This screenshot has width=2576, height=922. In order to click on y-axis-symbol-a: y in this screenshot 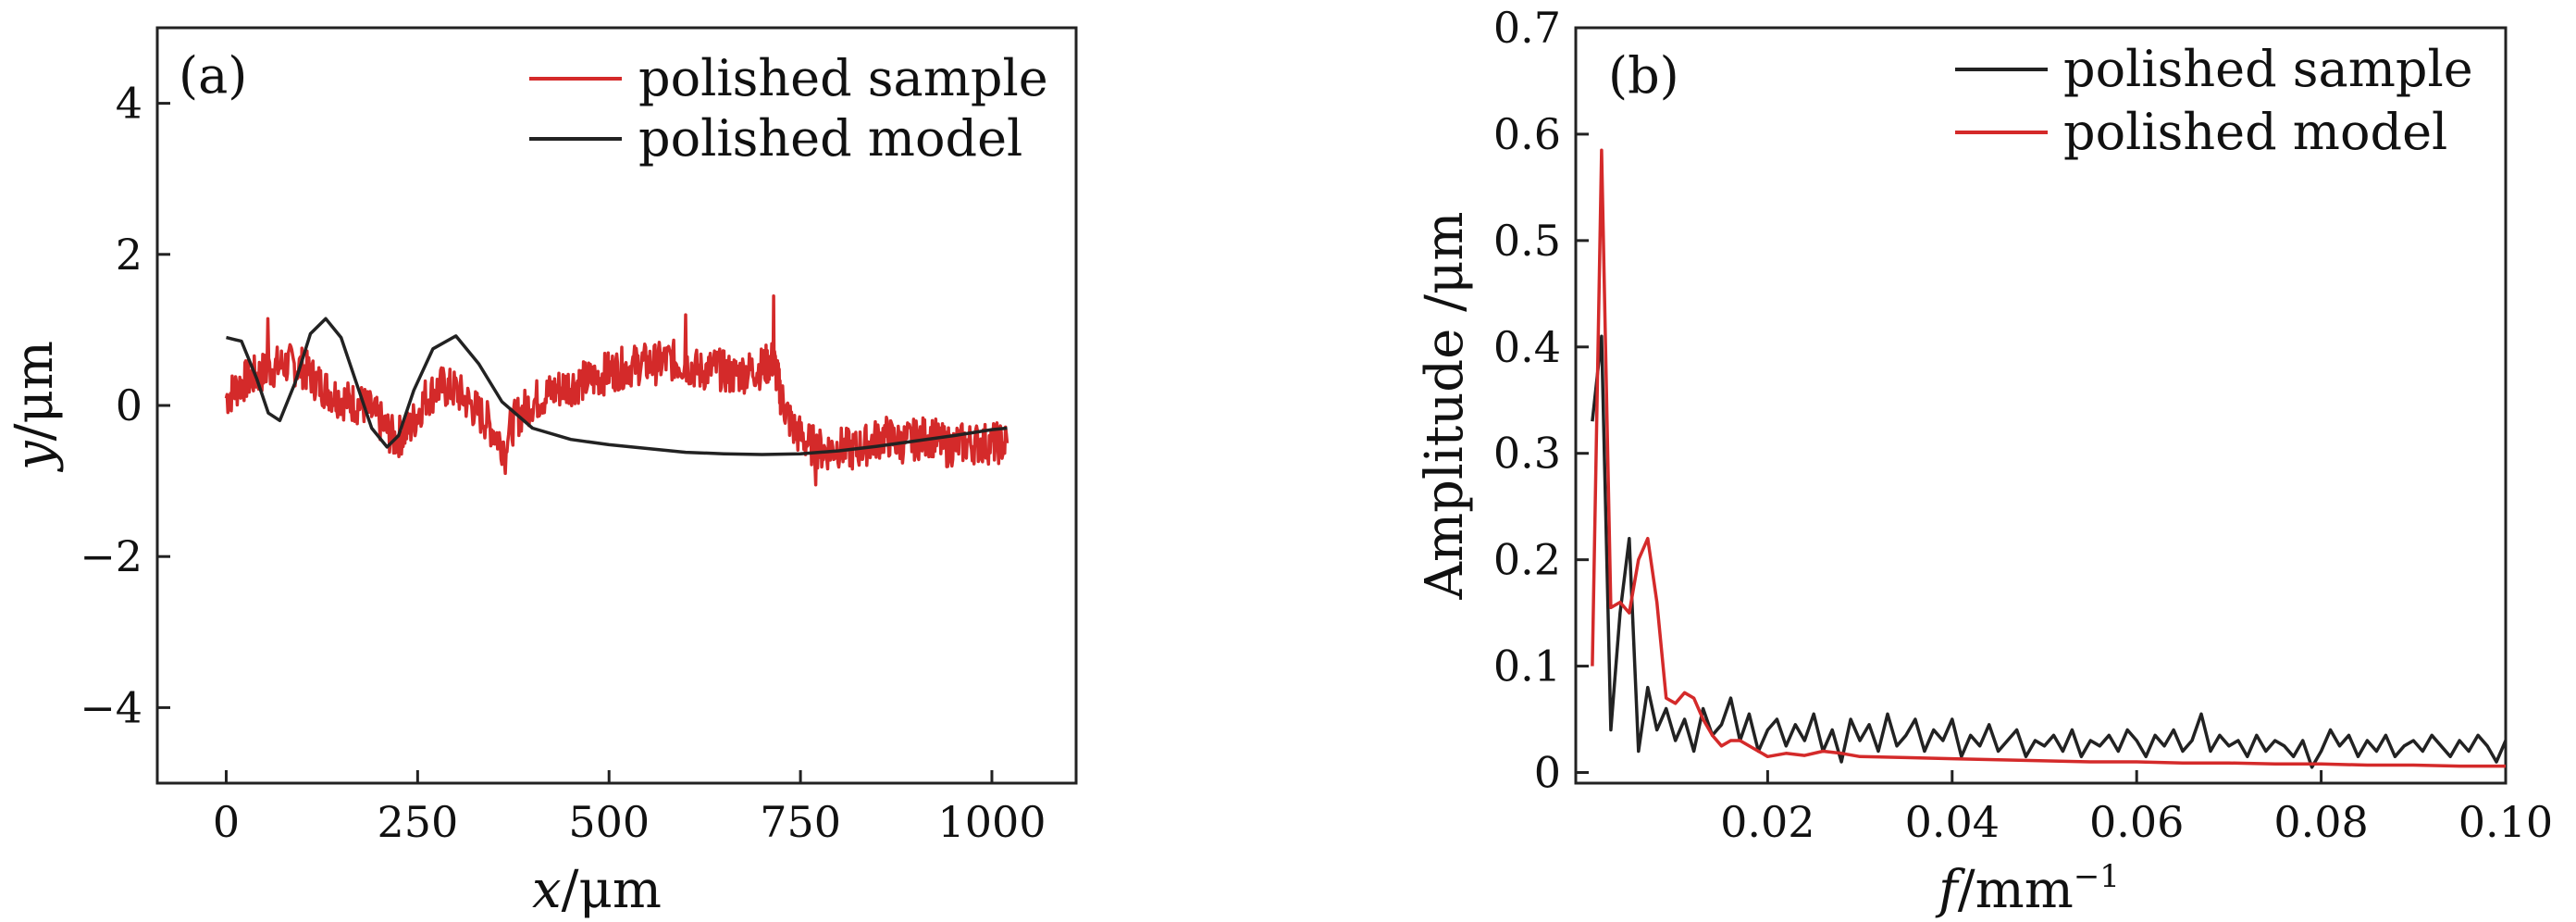, I will do `click(35, 456)`.